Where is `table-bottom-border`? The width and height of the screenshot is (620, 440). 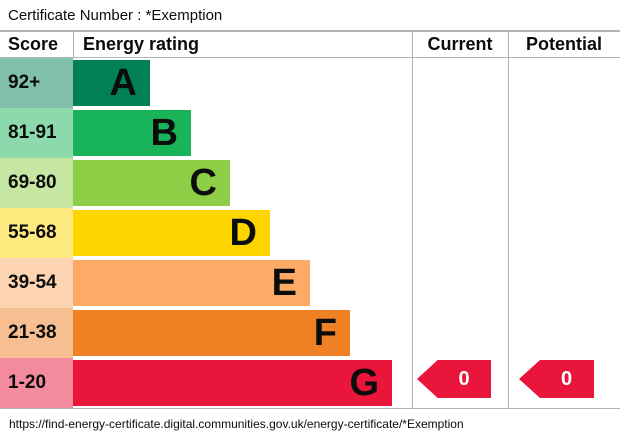 table-bottom-border is located at coordinates (310, 408).